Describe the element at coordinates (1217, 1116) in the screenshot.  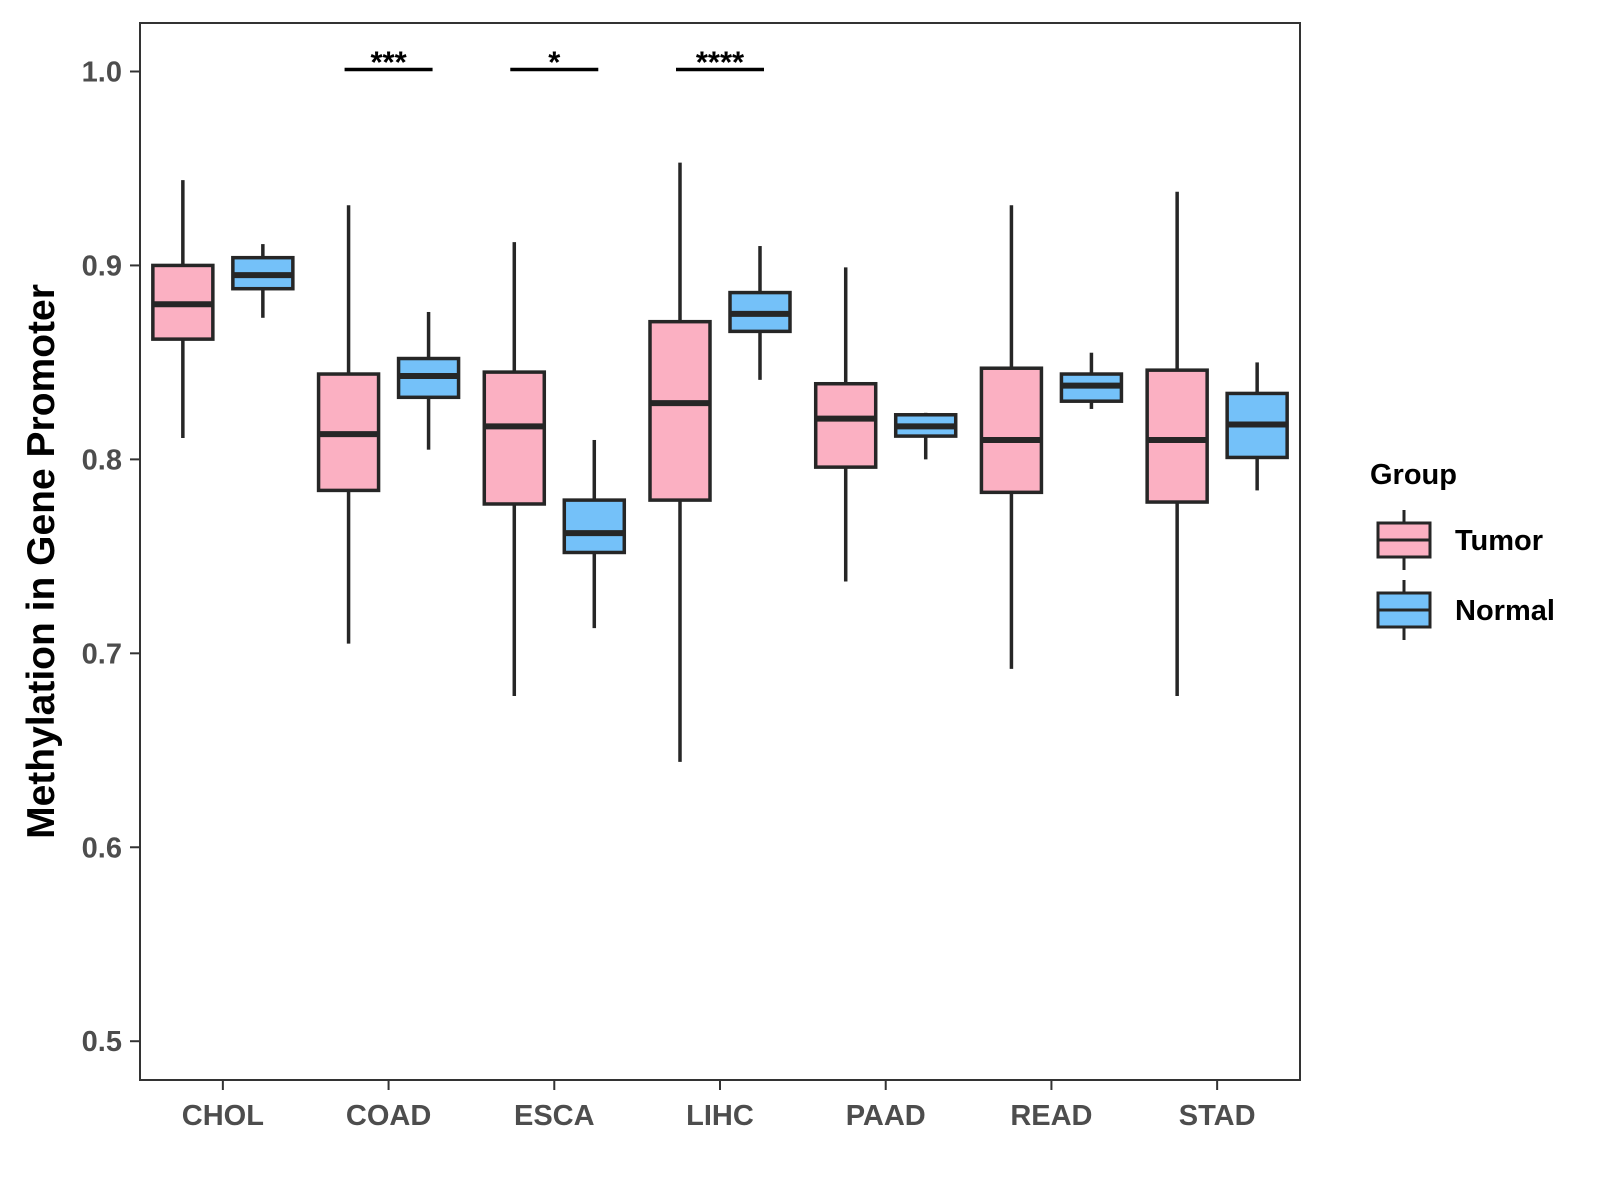
I see `x-tick-label: STAD` at that location.